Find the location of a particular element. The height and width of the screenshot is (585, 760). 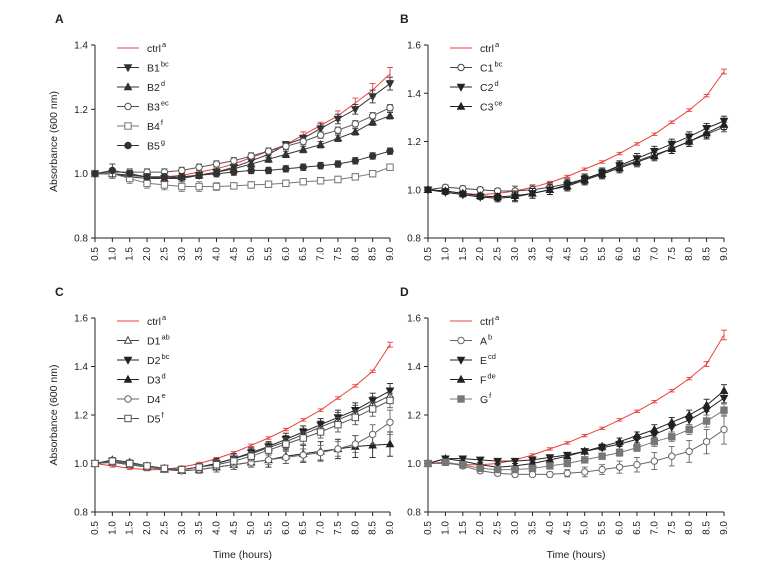

legend-entry: D1ab is located at coordinates (143, 340).